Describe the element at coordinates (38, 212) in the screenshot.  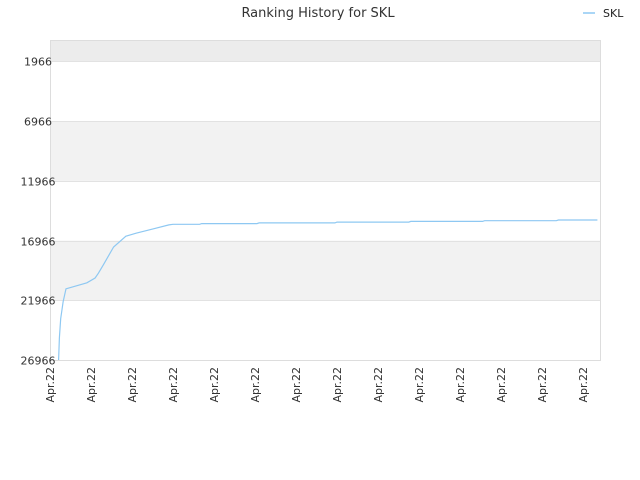
I see `y-axis-ticks: 1966 6966 11966 16966 21966 26966` at that location.